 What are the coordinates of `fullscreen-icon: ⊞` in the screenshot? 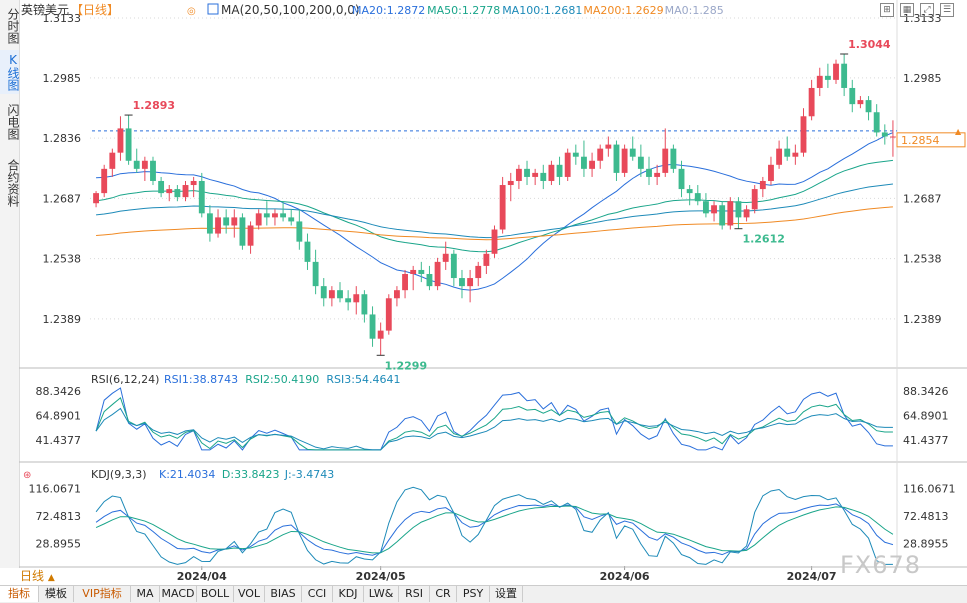 It's located at (887, 10).